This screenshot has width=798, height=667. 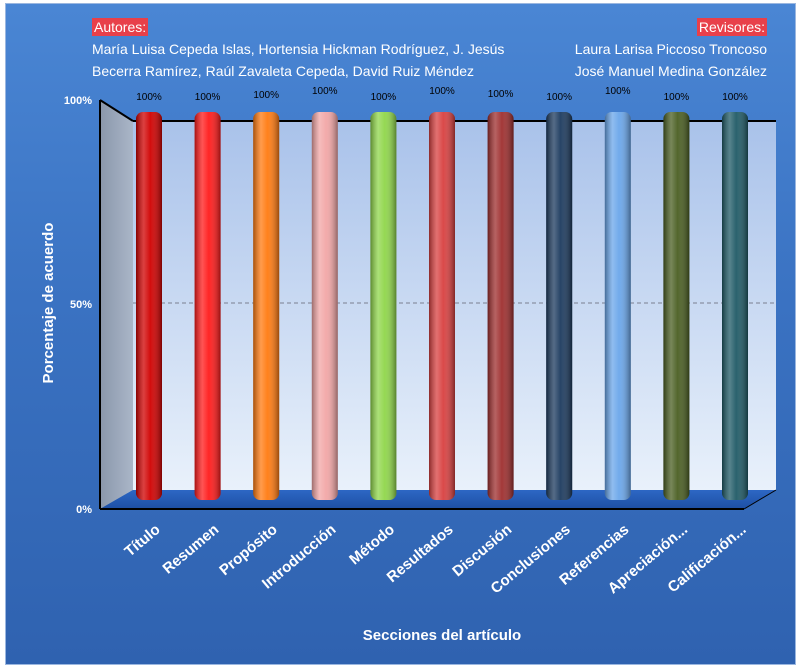 What do you see at coordinates (116, 304) in the screenshot?
I see `plot-side-wall` at bounding box center [116, 304].